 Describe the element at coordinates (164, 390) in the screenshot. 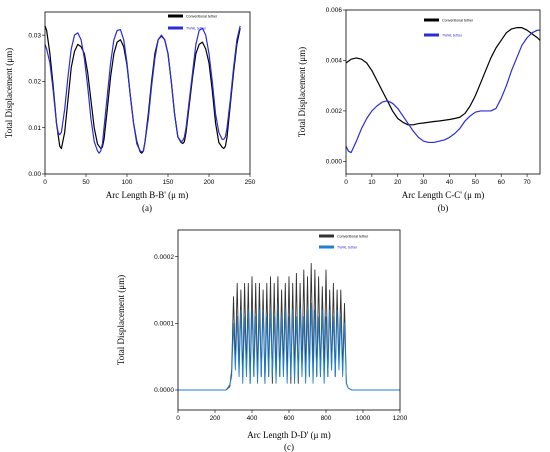

I see `chart-c-ytick-label: 0.0000` at that location.